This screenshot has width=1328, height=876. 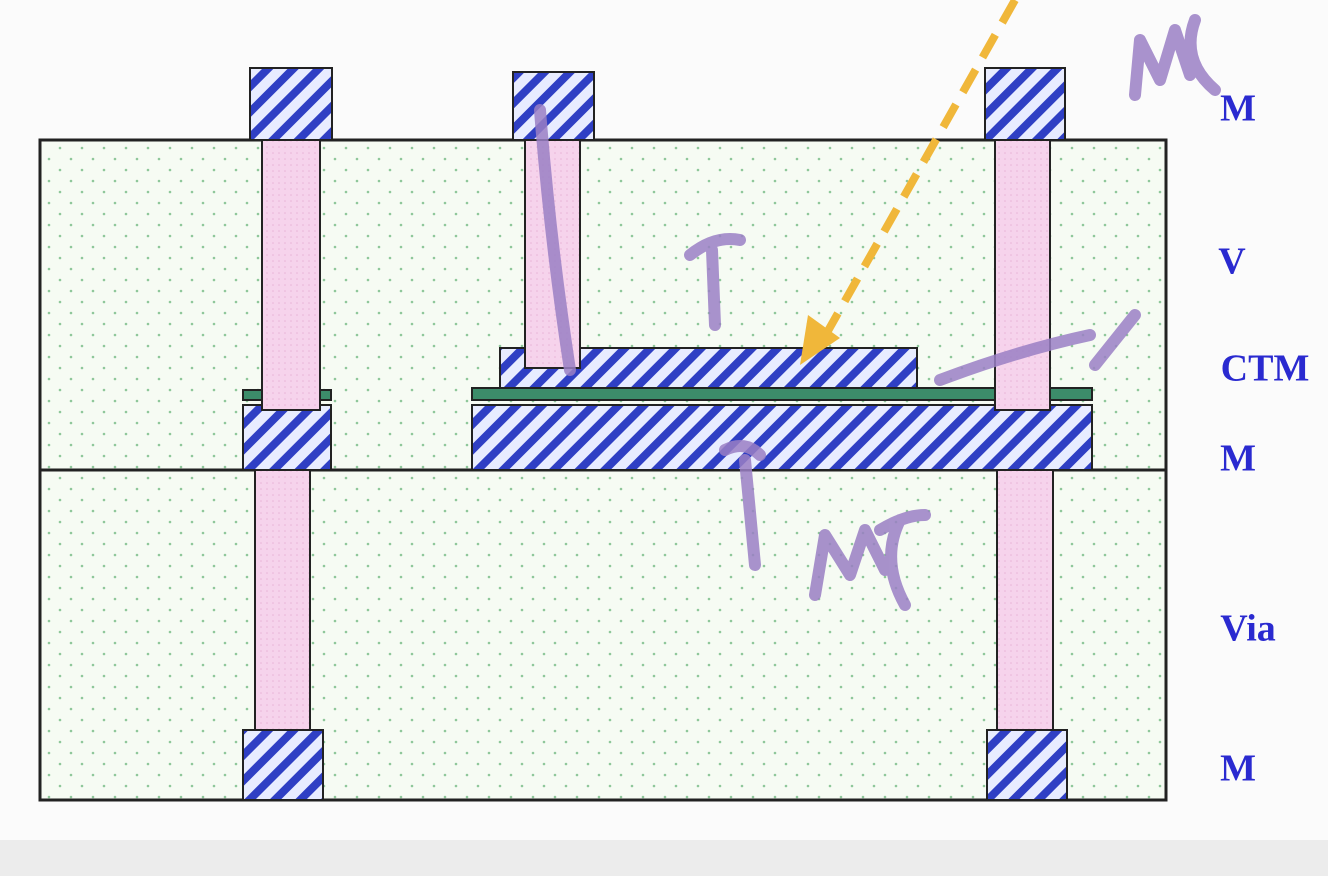 I want to click on layer-label: CTM, so click(x=1265, y=369).